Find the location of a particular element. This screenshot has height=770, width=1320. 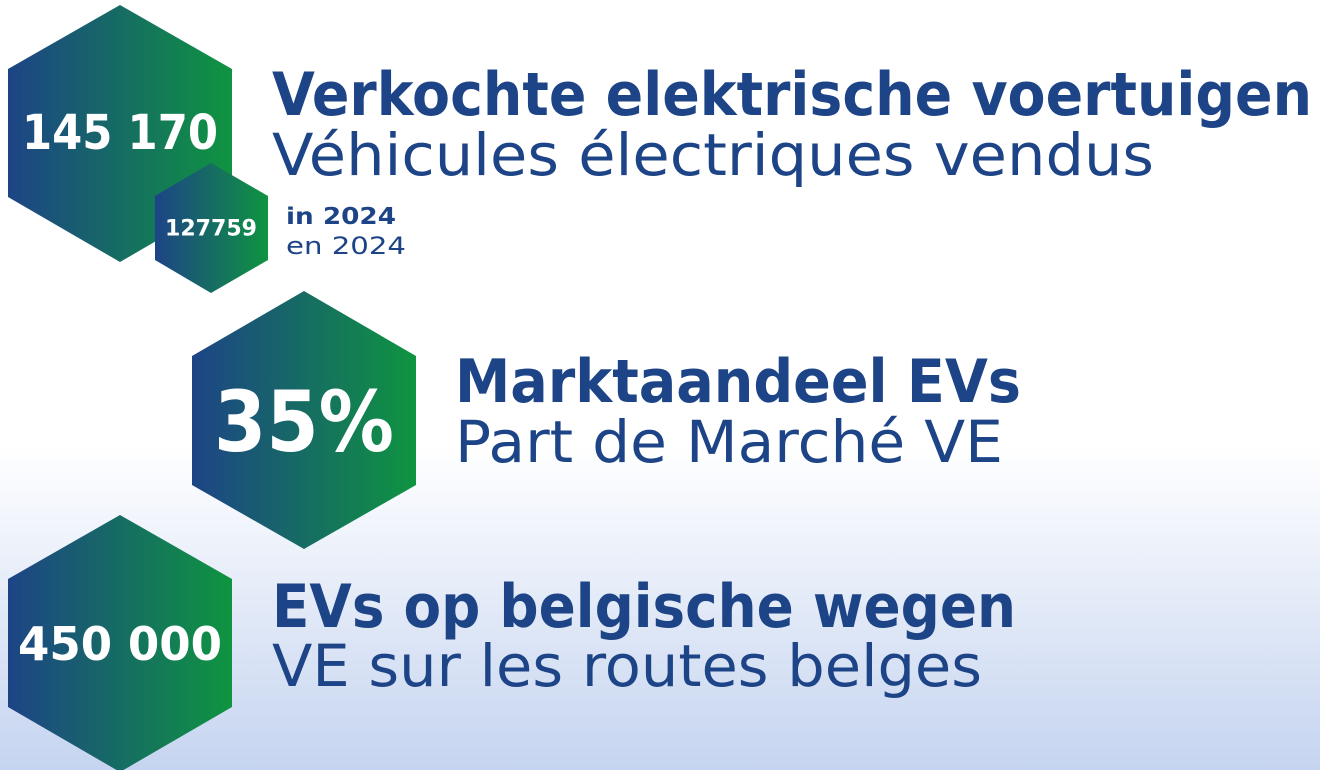

stat-value: 35% is located at coordinates (304, 422).